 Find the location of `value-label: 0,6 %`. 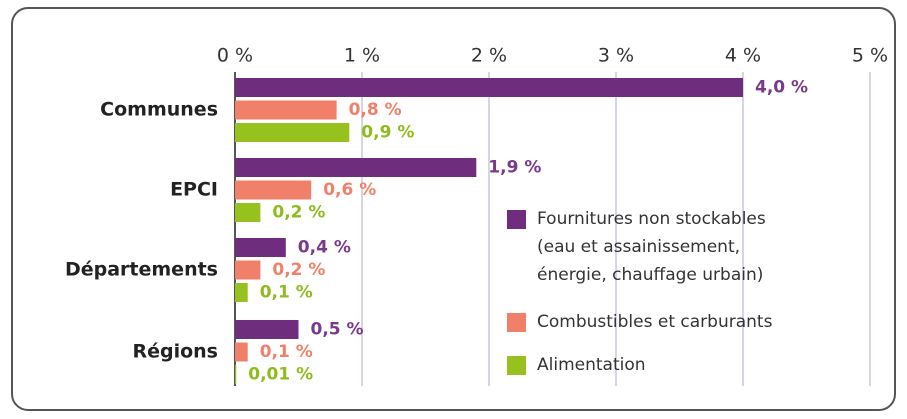

value-label: 0,6 % is located at coordinates (349, 190).